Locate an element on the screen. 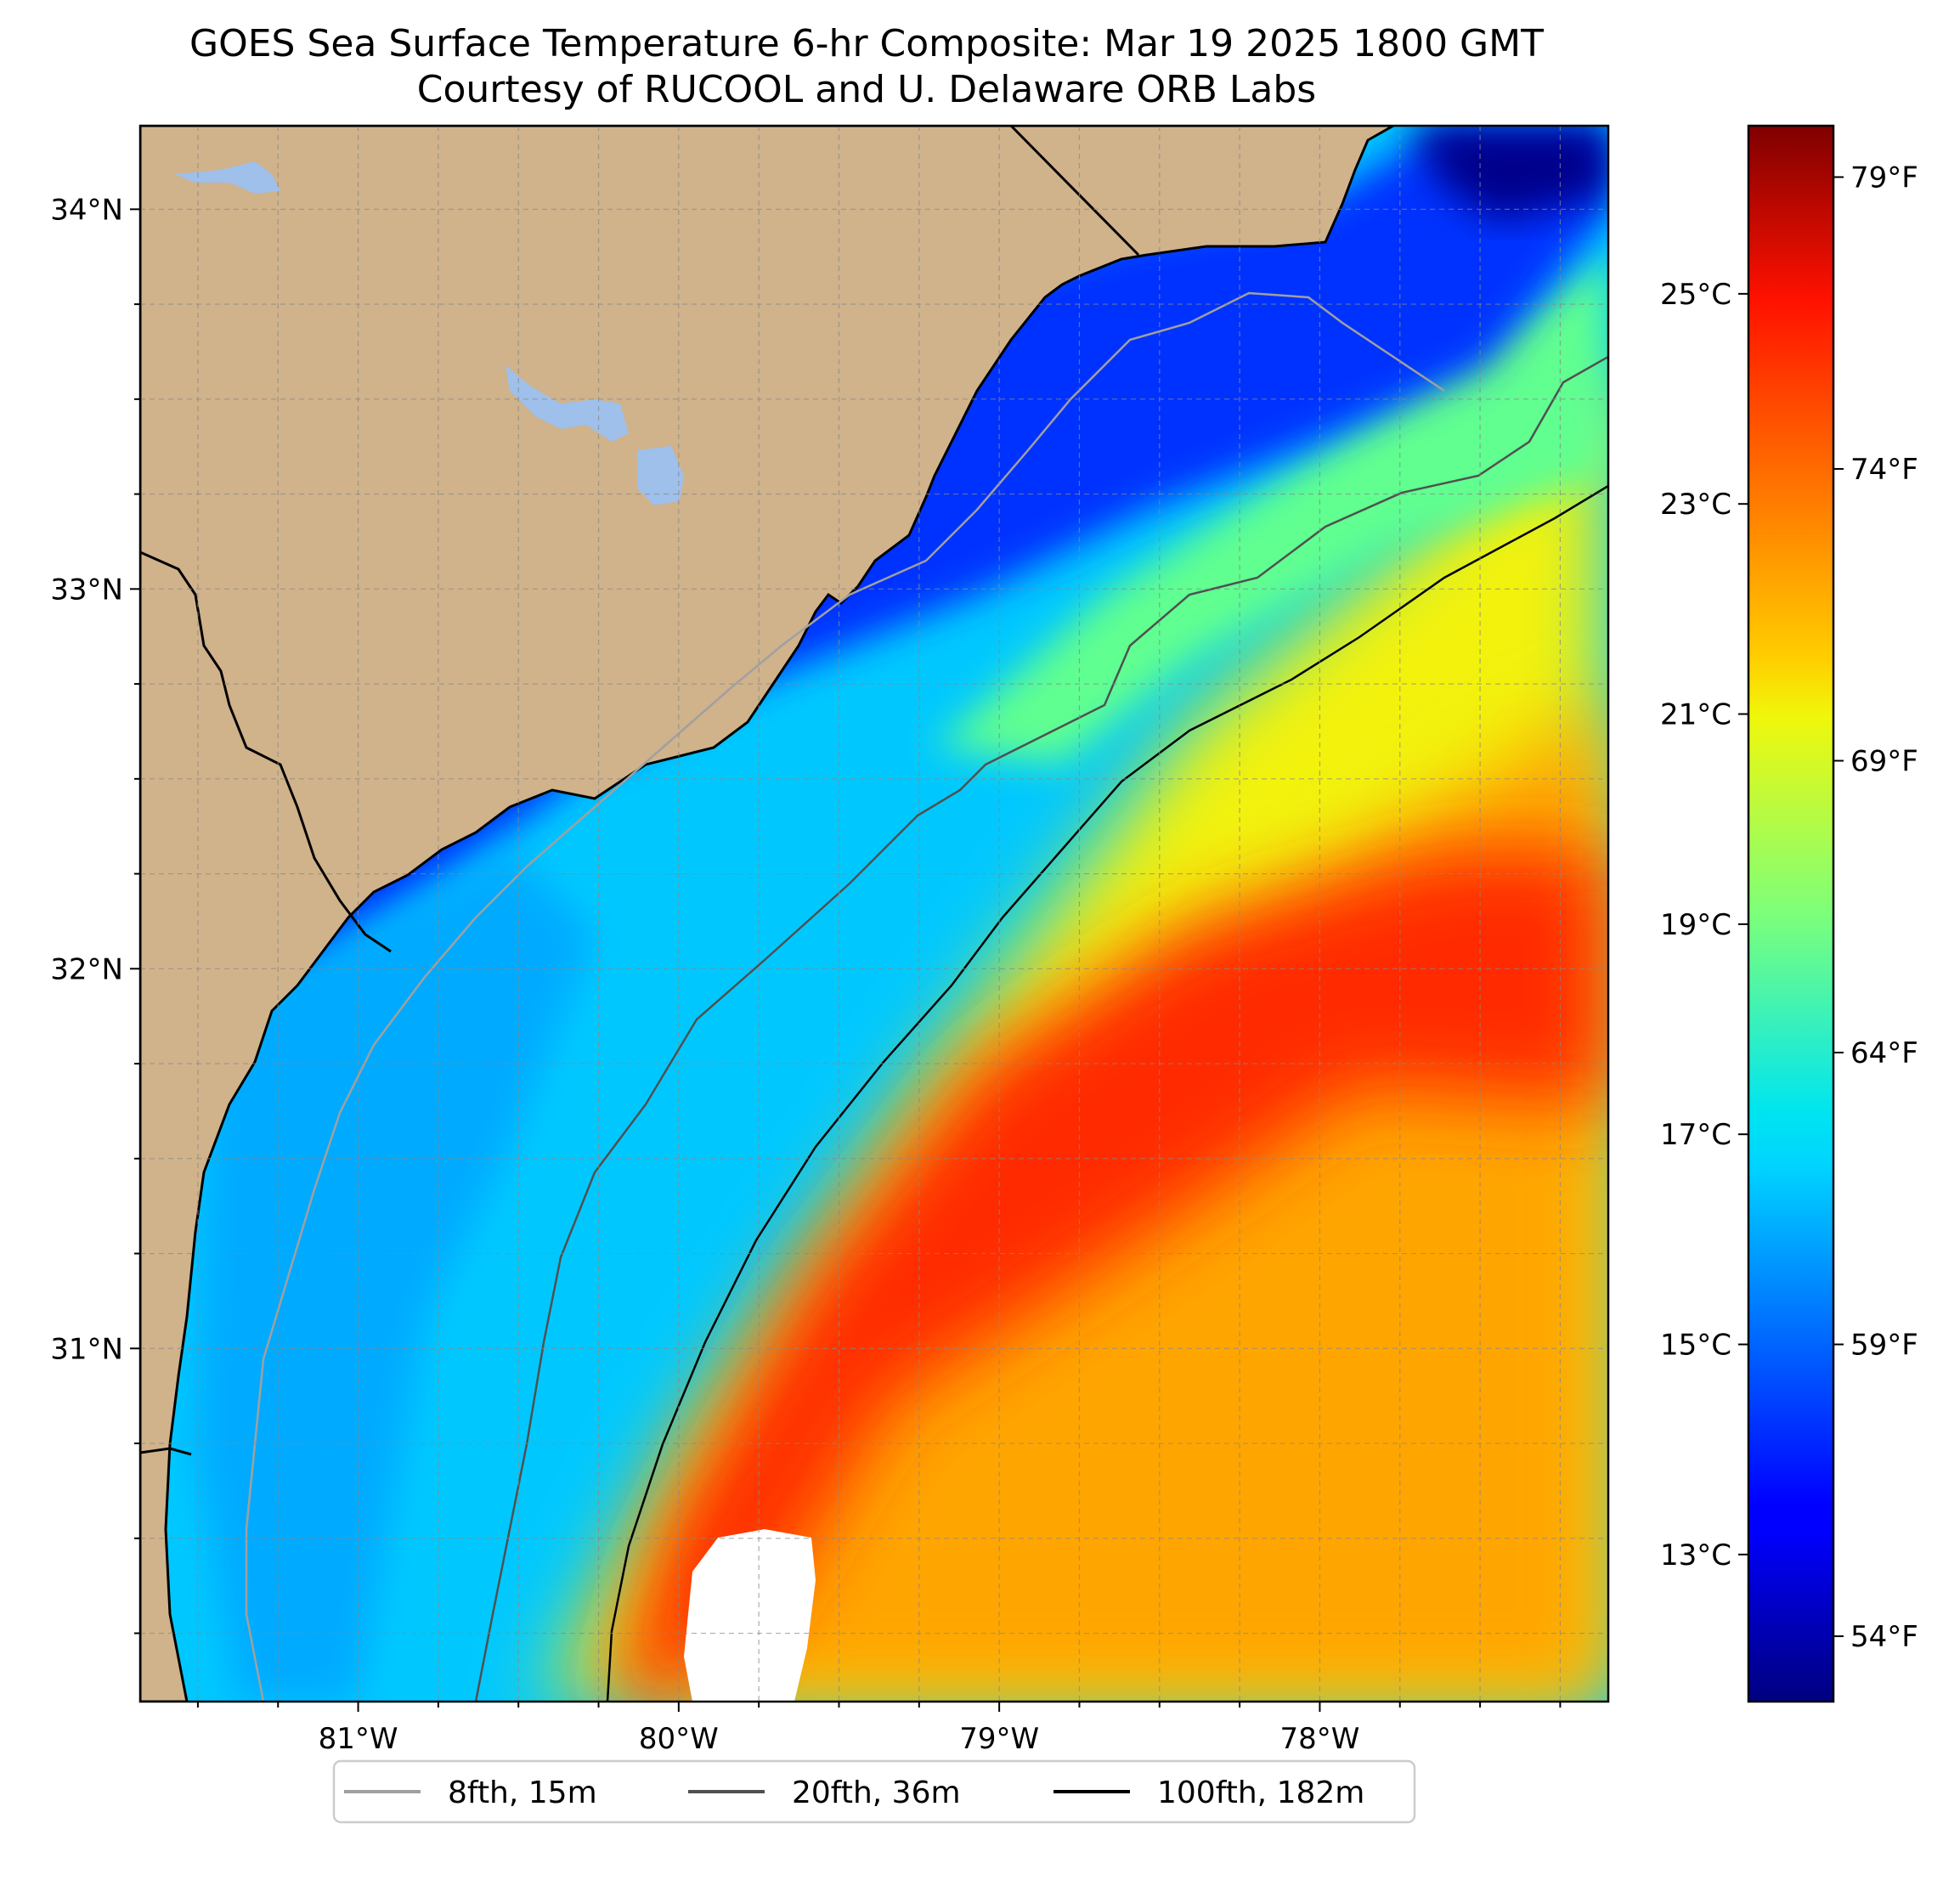 The height and width of the screenshot is (1880, 1960). lon-tick-label: 78°W is located at coordinates (1319, 1739).